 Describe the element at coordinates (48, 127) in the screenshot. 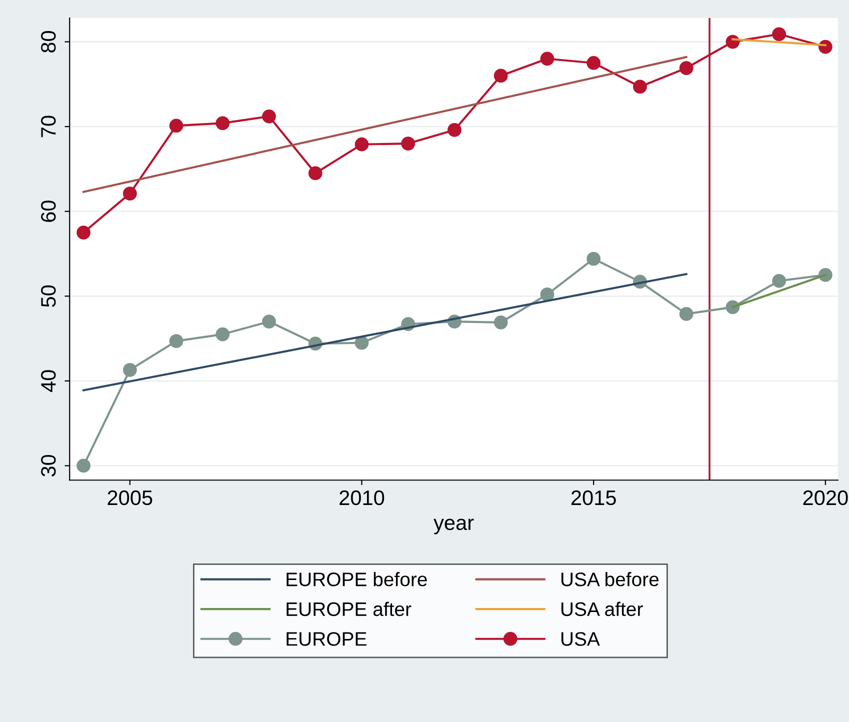

I see `y-tick-label: 70` at that location.